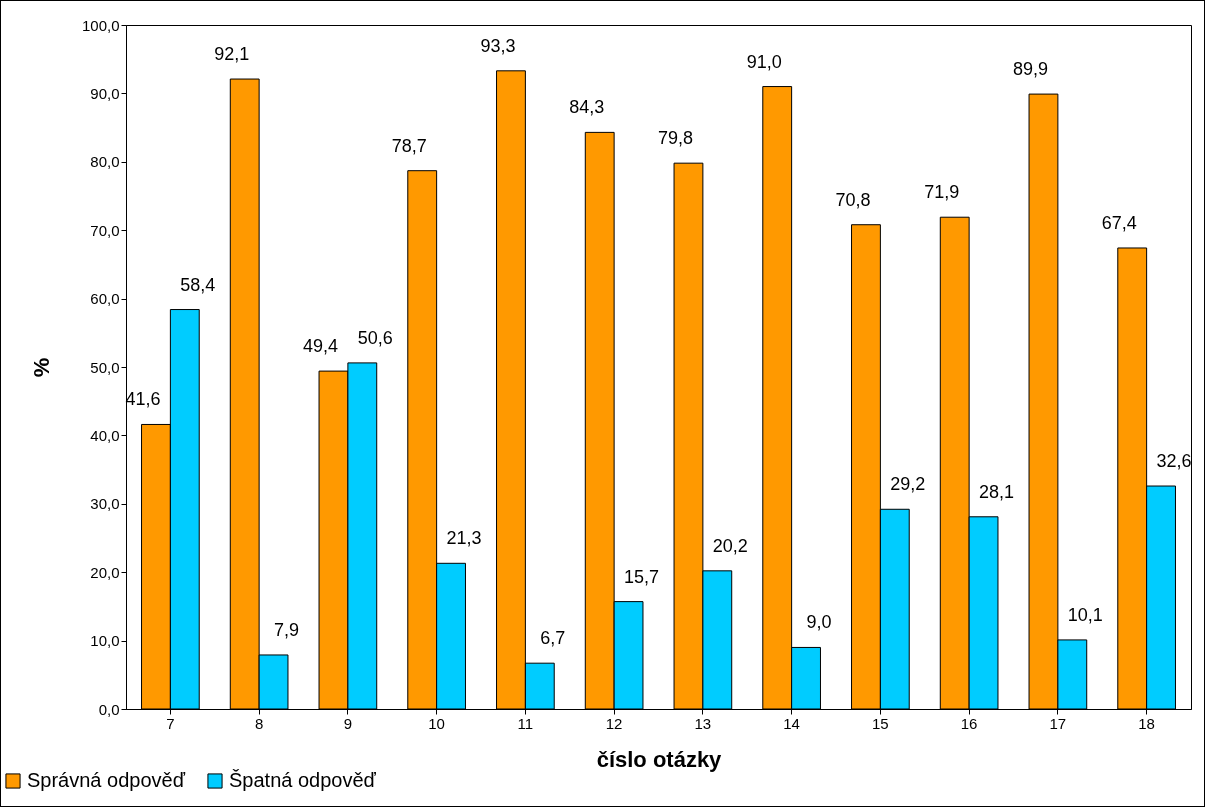  Describe the element at coordinates (703, 723) in the screenshot. I see `x-tick-label: 13` at that location.